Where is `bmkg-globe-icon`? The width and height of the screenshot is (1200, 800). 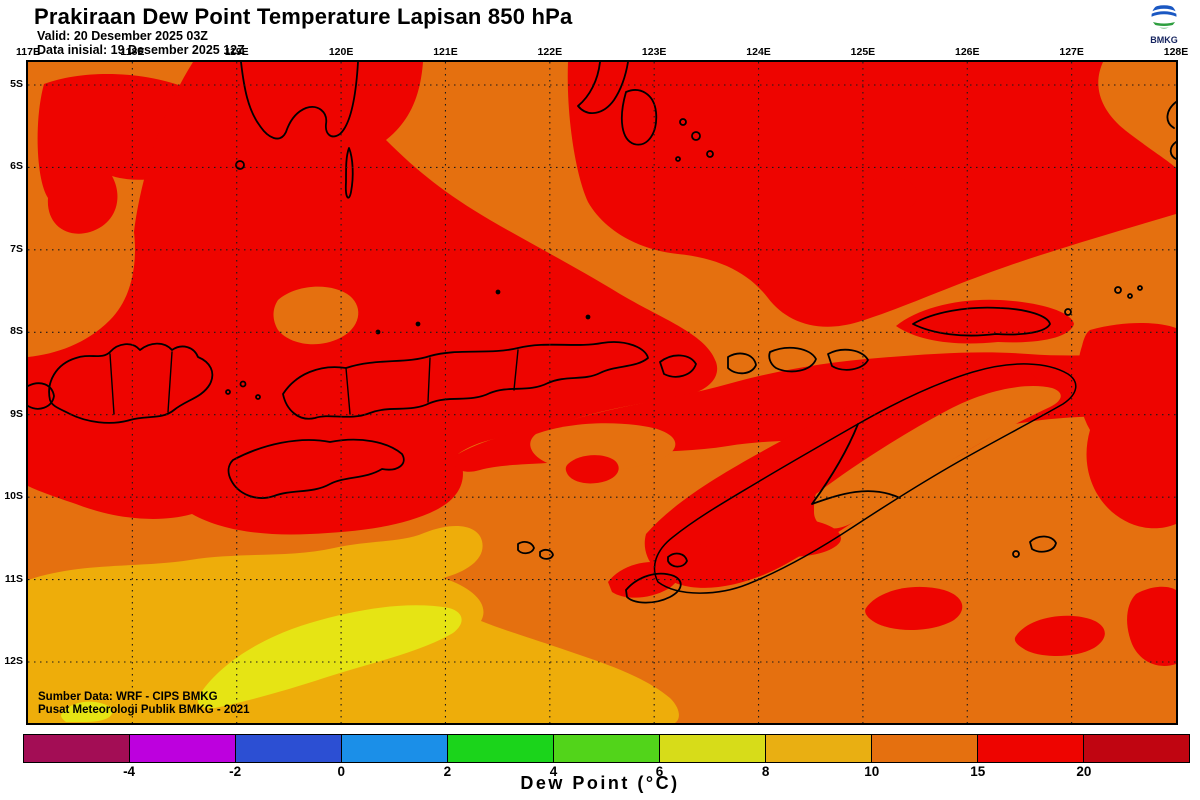 bmkg-globe-icon is located at coordinates (1164, 16).